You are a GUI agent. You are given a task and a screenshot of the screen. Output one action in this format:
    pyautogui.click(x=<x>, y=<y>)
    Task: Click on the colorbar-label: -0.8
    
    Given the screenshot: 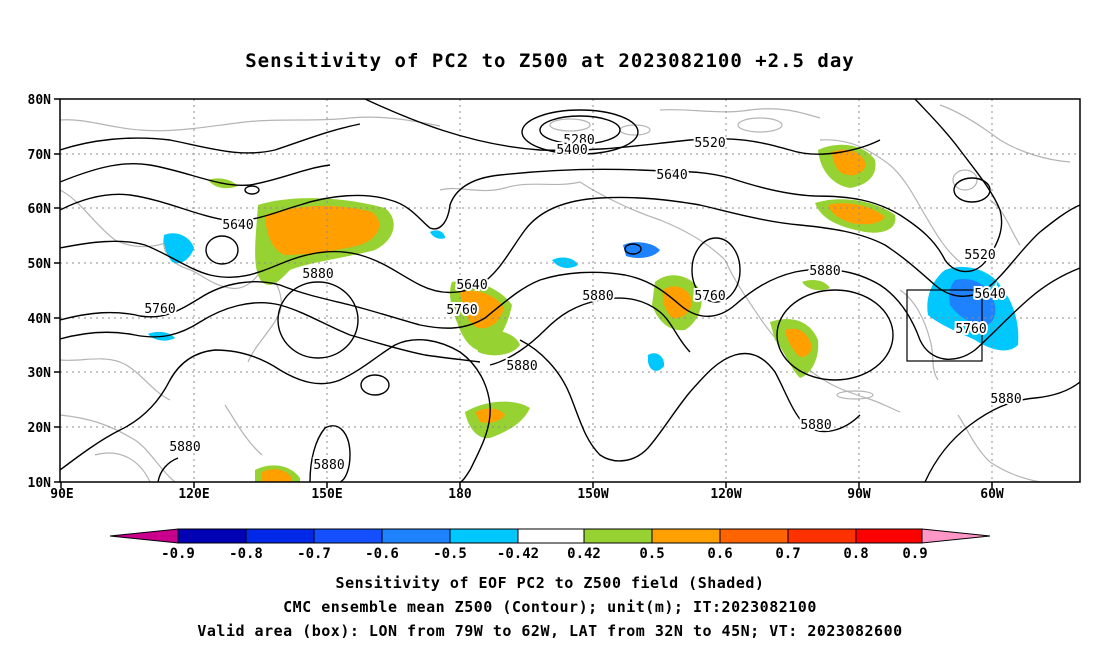 What is the action you would take?
    pyautogui.click(x=246, y=554)
    